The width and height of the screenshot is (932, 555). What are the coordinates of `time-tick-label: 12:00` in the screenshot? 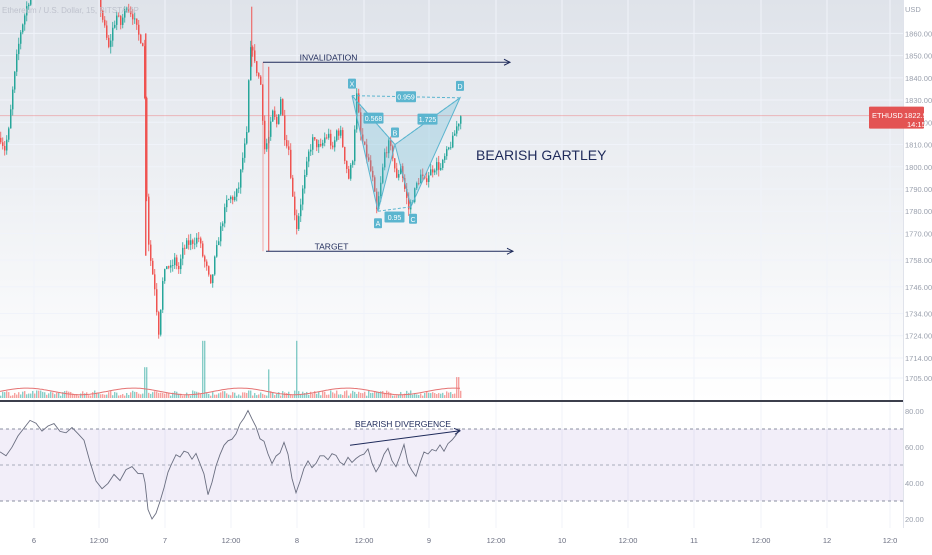 It's located at (628, 540).